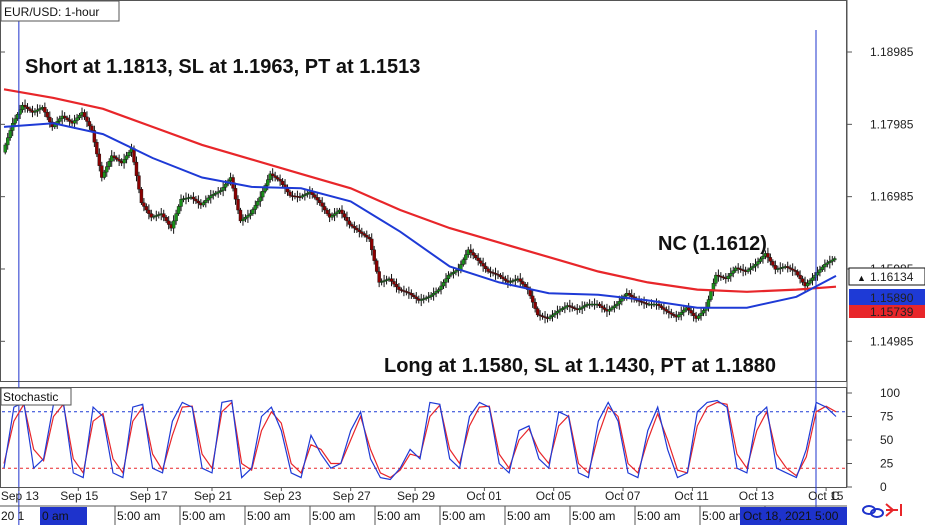 The image size is (925, 525). I want to click on ma-slow-value: 1.15739, so click(892, 312).